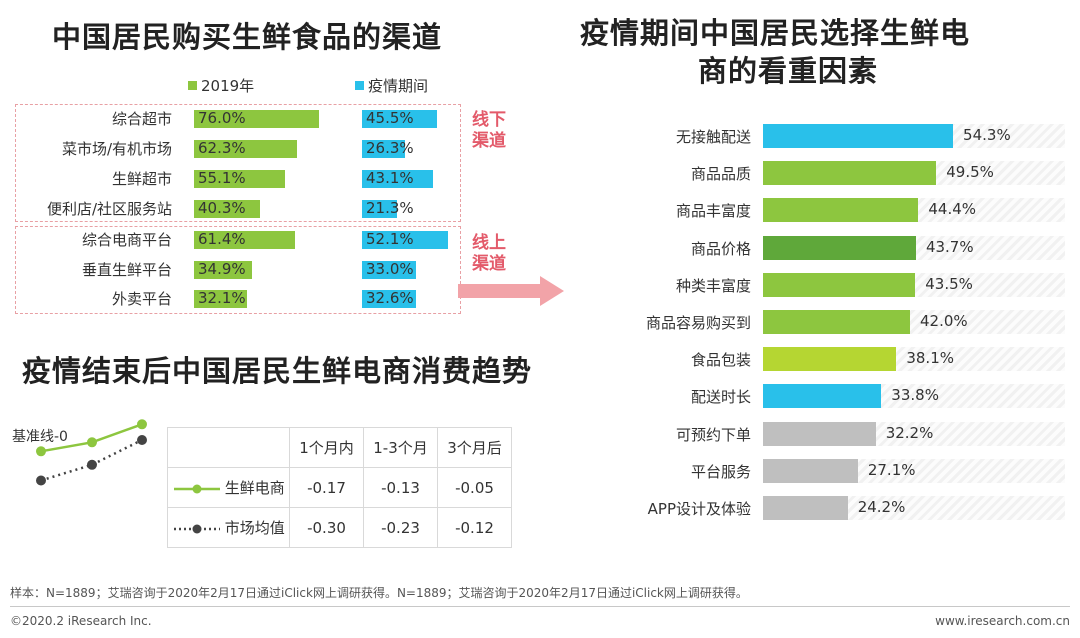 Image resolution: width=1080 pixels, height=638 pixels. Describe the element at coordinates (949, 283) in the screenshot. I see `factor-value: 43.5%` at that location.